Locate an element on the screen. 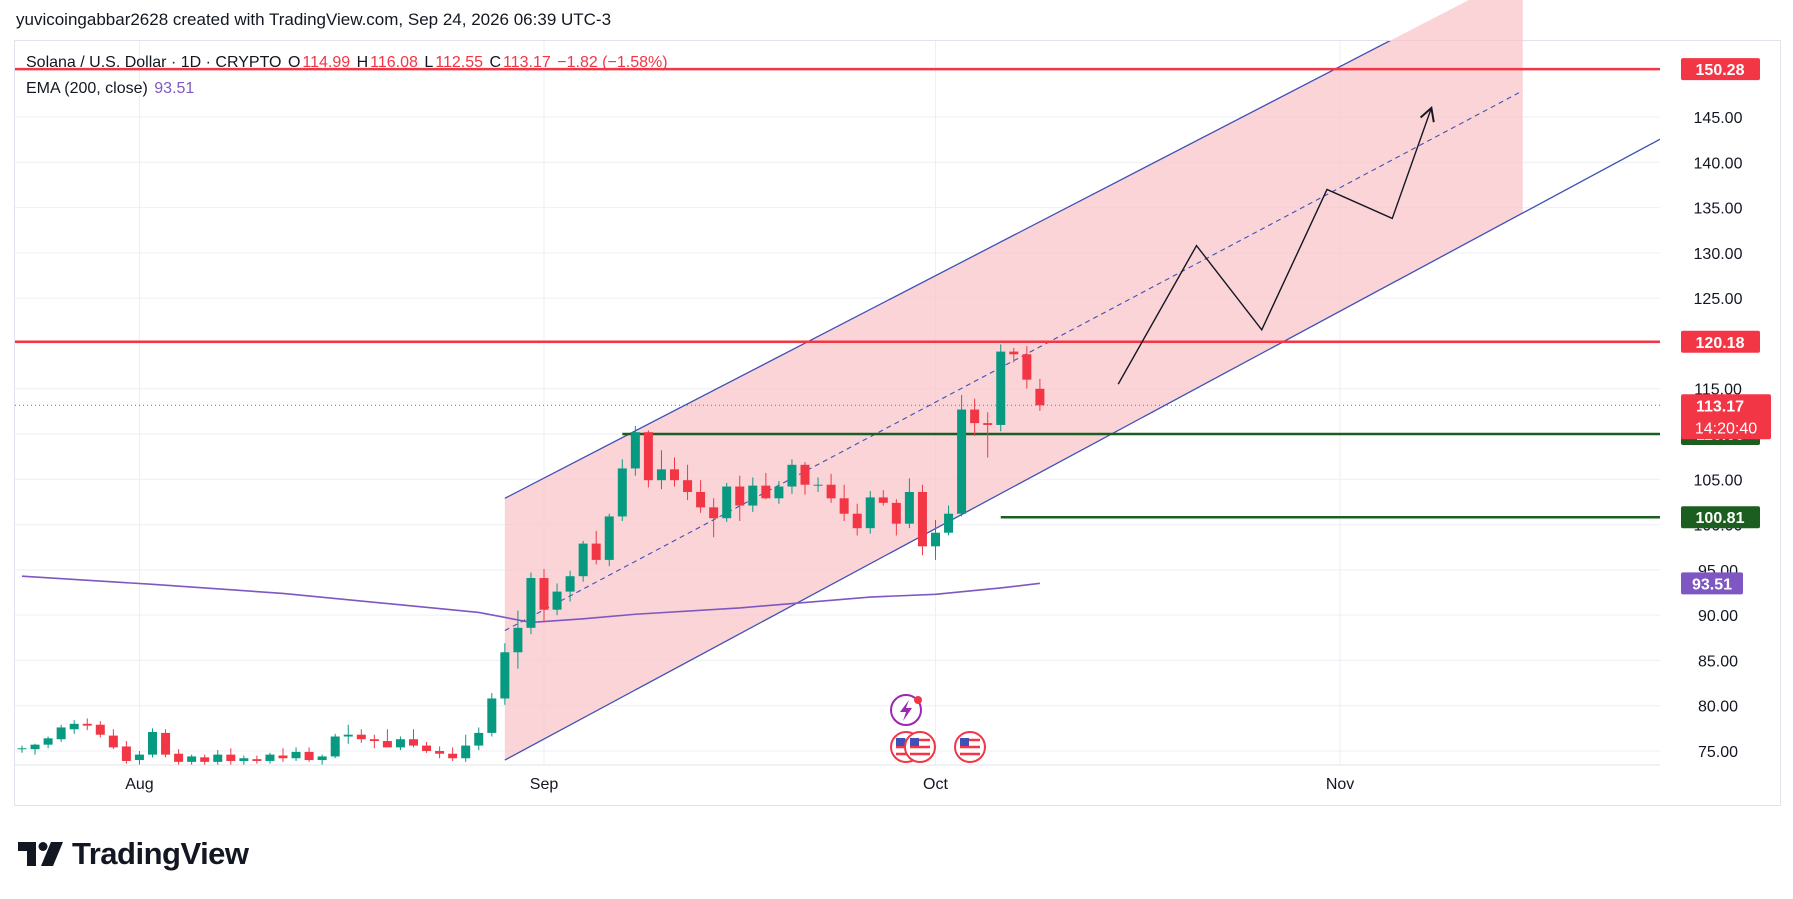 This screenshot has width=1793, height=899. low-label: L is located at coordinates (429, 62).